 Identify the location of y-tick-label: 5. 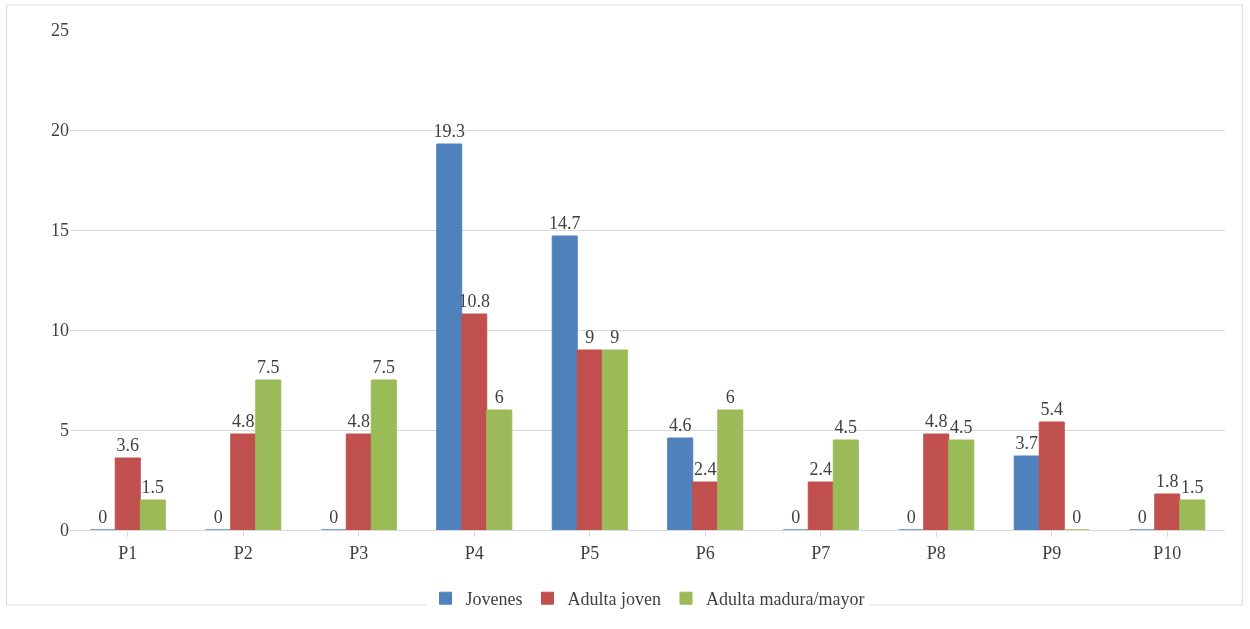
(64, 430).